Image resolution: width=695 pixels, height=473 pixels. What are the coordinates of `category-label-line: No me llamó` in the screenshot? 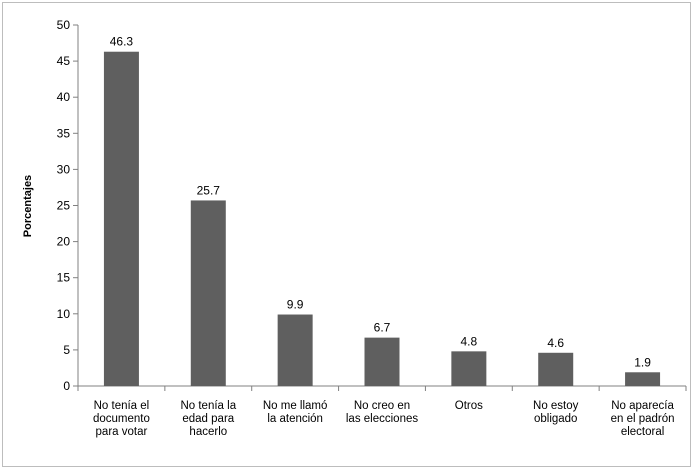 It's located at (295, 406).